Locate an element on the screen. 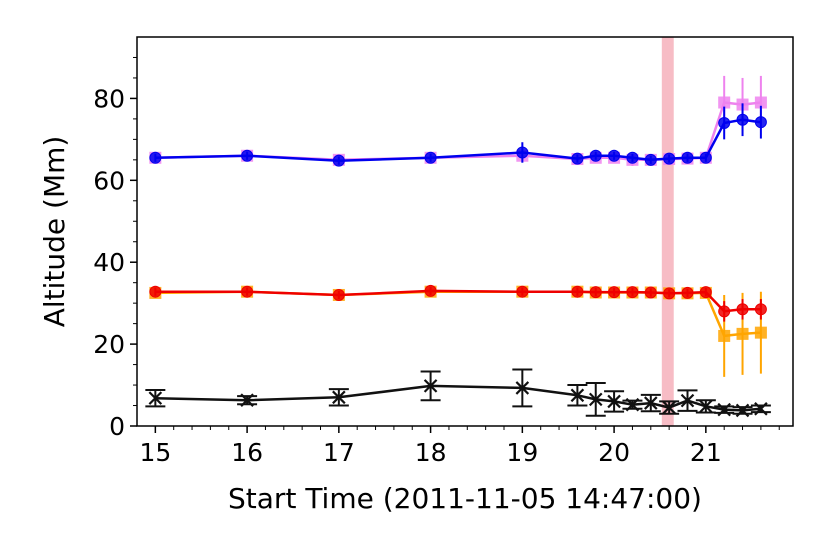  y-tick-label: 0 is located at coordinates (117, 426).